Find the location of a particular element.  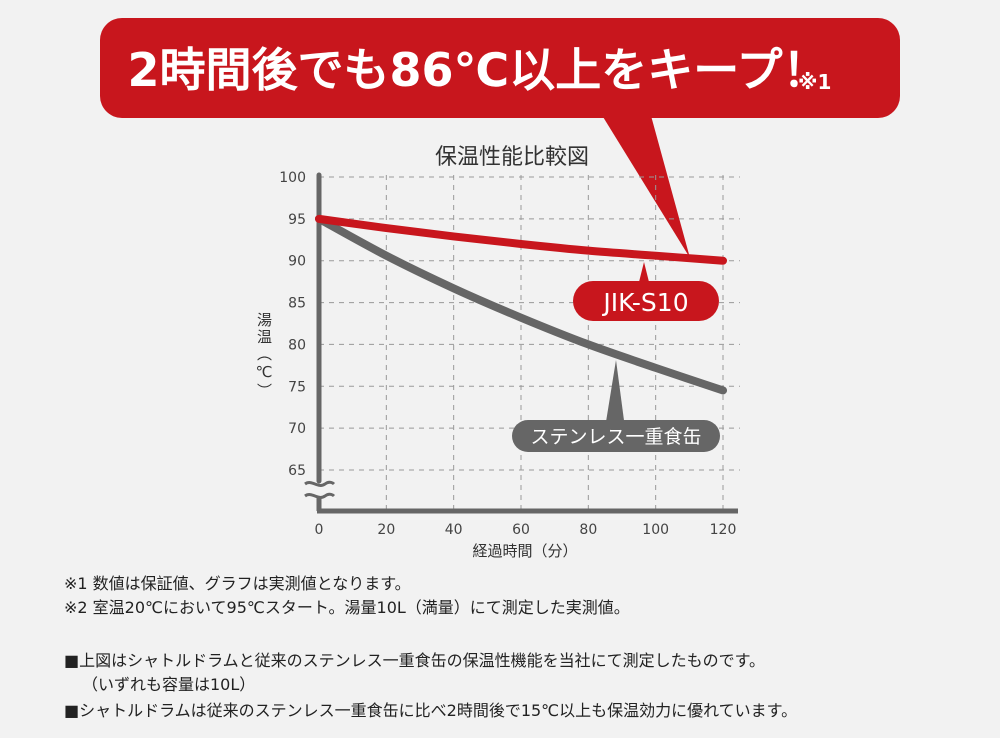

x-tick-label: 100 is located at coordinates (655, 530).